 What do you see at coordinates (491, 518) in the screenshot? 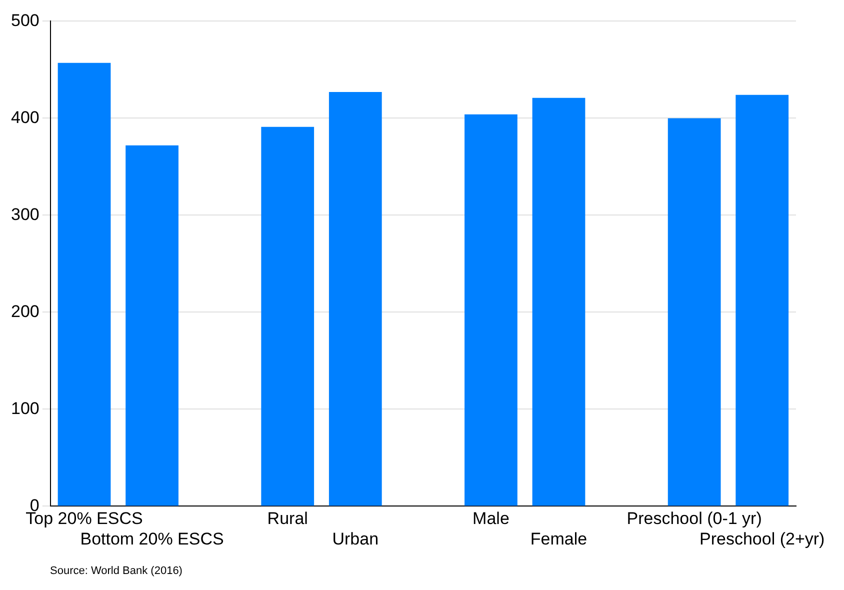
I see `x-tick-label: Male` at bounding box center [491, 518].